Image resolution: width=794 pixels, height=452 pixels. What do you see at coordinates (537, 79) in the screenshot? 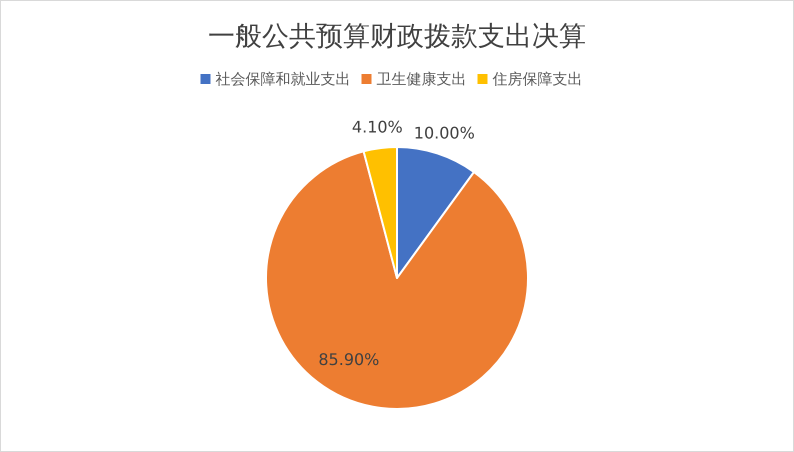
I see `legend-label: 住房保障支出` at bounding box center [537, 79].